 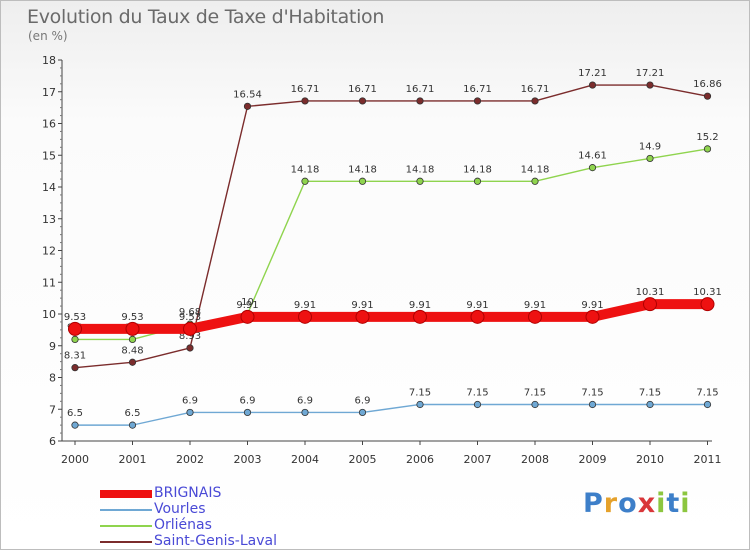 What do you see at coordinates (126, 542) in the screenshot?
I see `legend-swatch-saint-genis-laval` at bounding box center [126, 542].